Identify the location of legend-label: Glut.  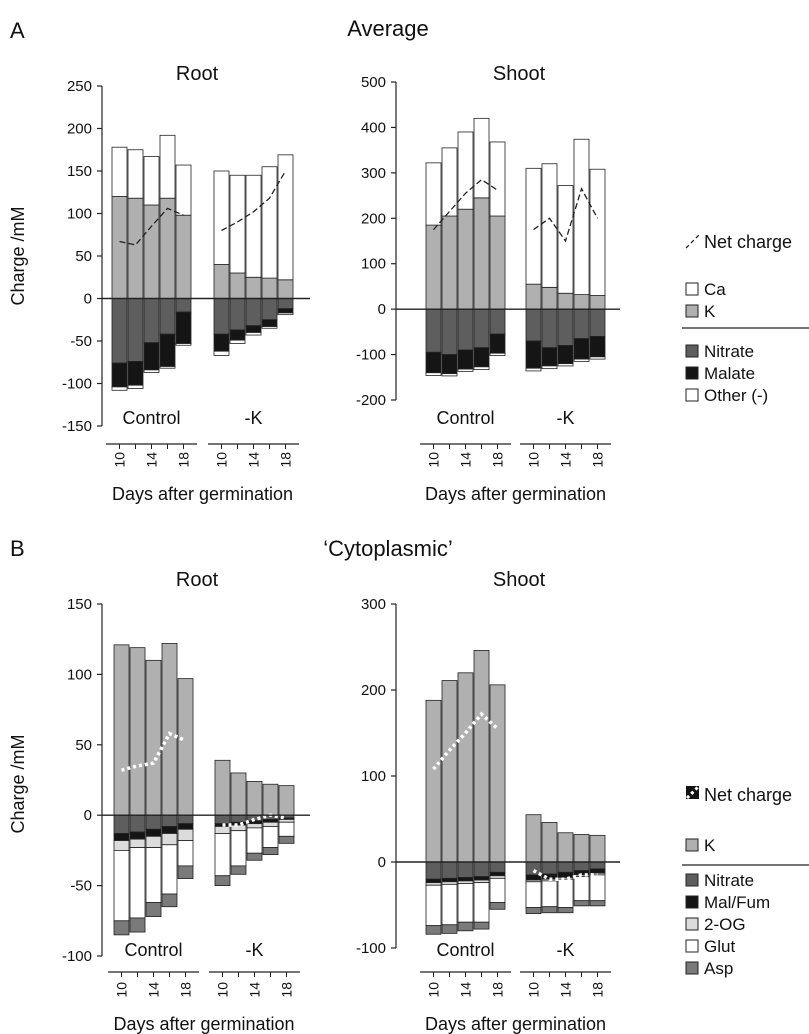
(719, 946).